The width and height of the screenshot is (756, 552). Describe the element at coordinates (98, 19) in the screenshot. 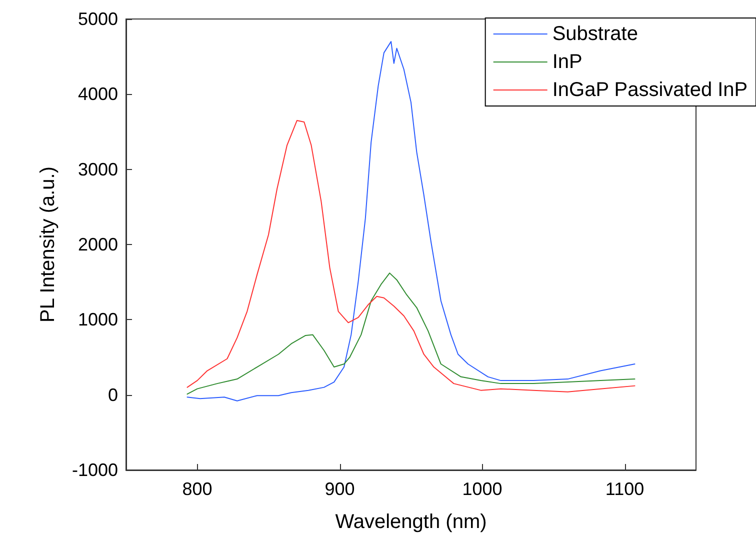

I see `y-tick-label: 5000` at that location.